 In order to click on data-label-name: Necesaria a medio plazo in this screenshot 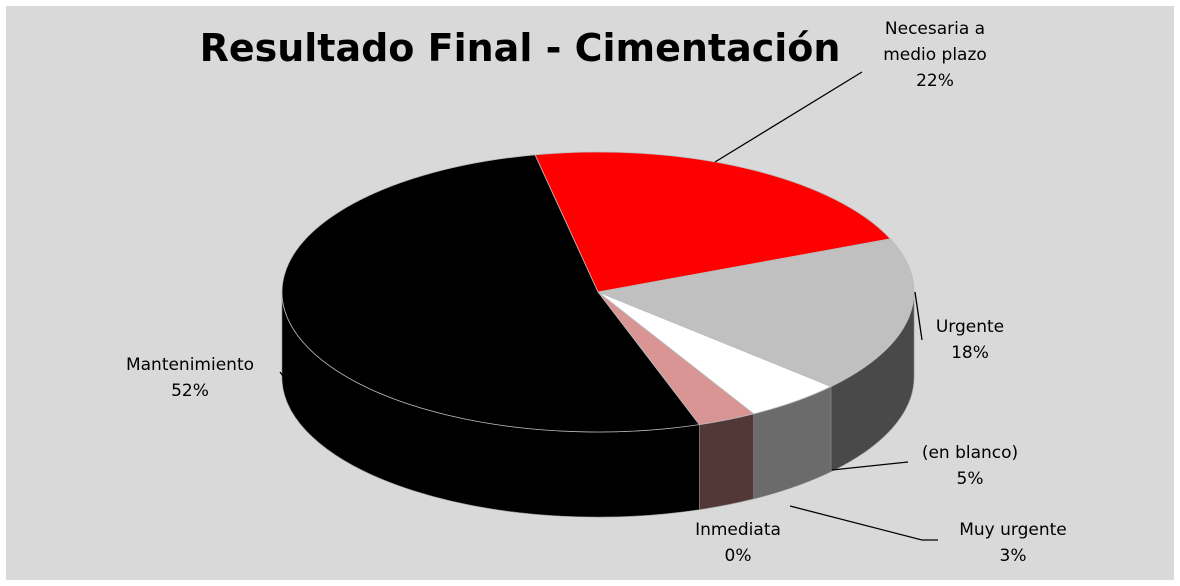, I will do `click(935, 42)`.